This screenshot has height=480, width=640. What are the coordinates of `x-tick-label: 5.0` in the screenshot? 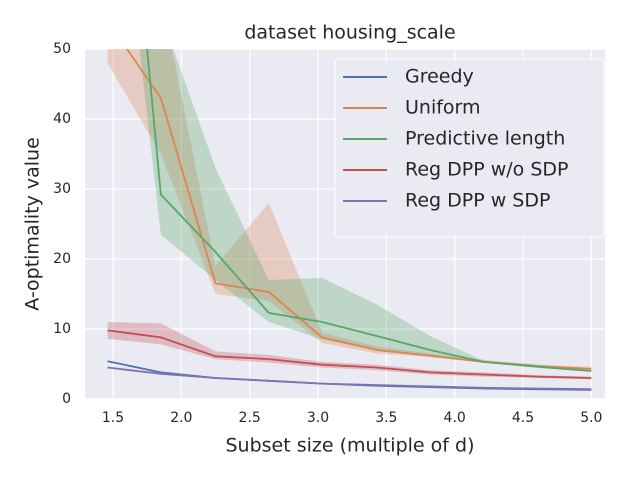 It's located at (591, 418).